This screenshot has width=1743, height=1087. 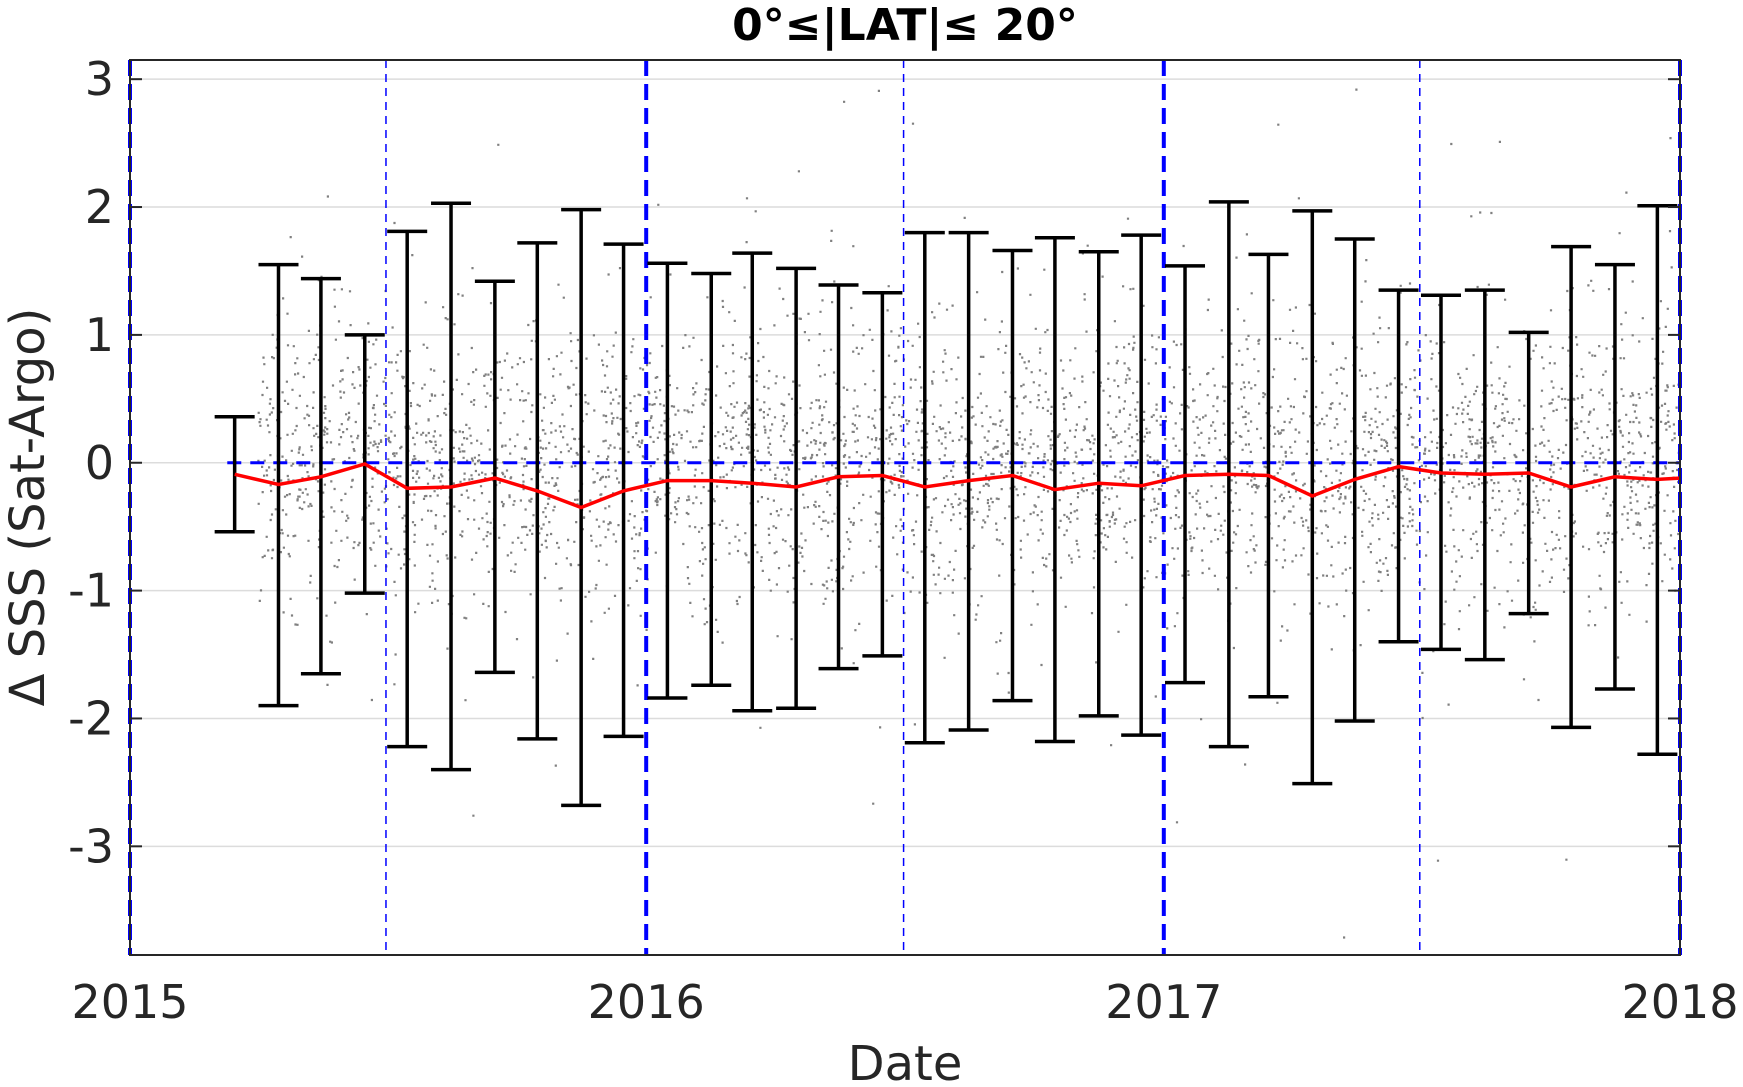 What do you see at coordinates (905, 25) in the screenshot?
I see `chart-title: 0°≤|LAT|≤ 20°` at bounding box center [905, 25].